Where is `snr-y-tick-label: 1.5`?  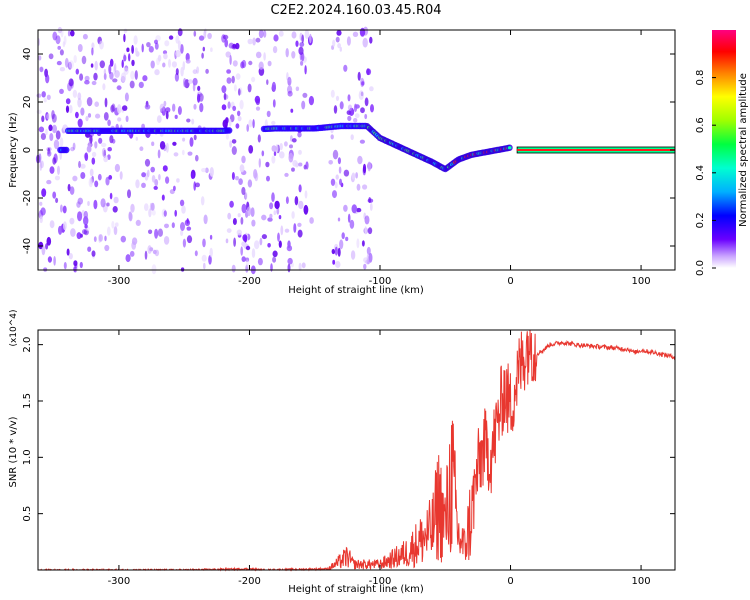
snr-y-tick-label: 1.5 is located at coordinates (27, 401).